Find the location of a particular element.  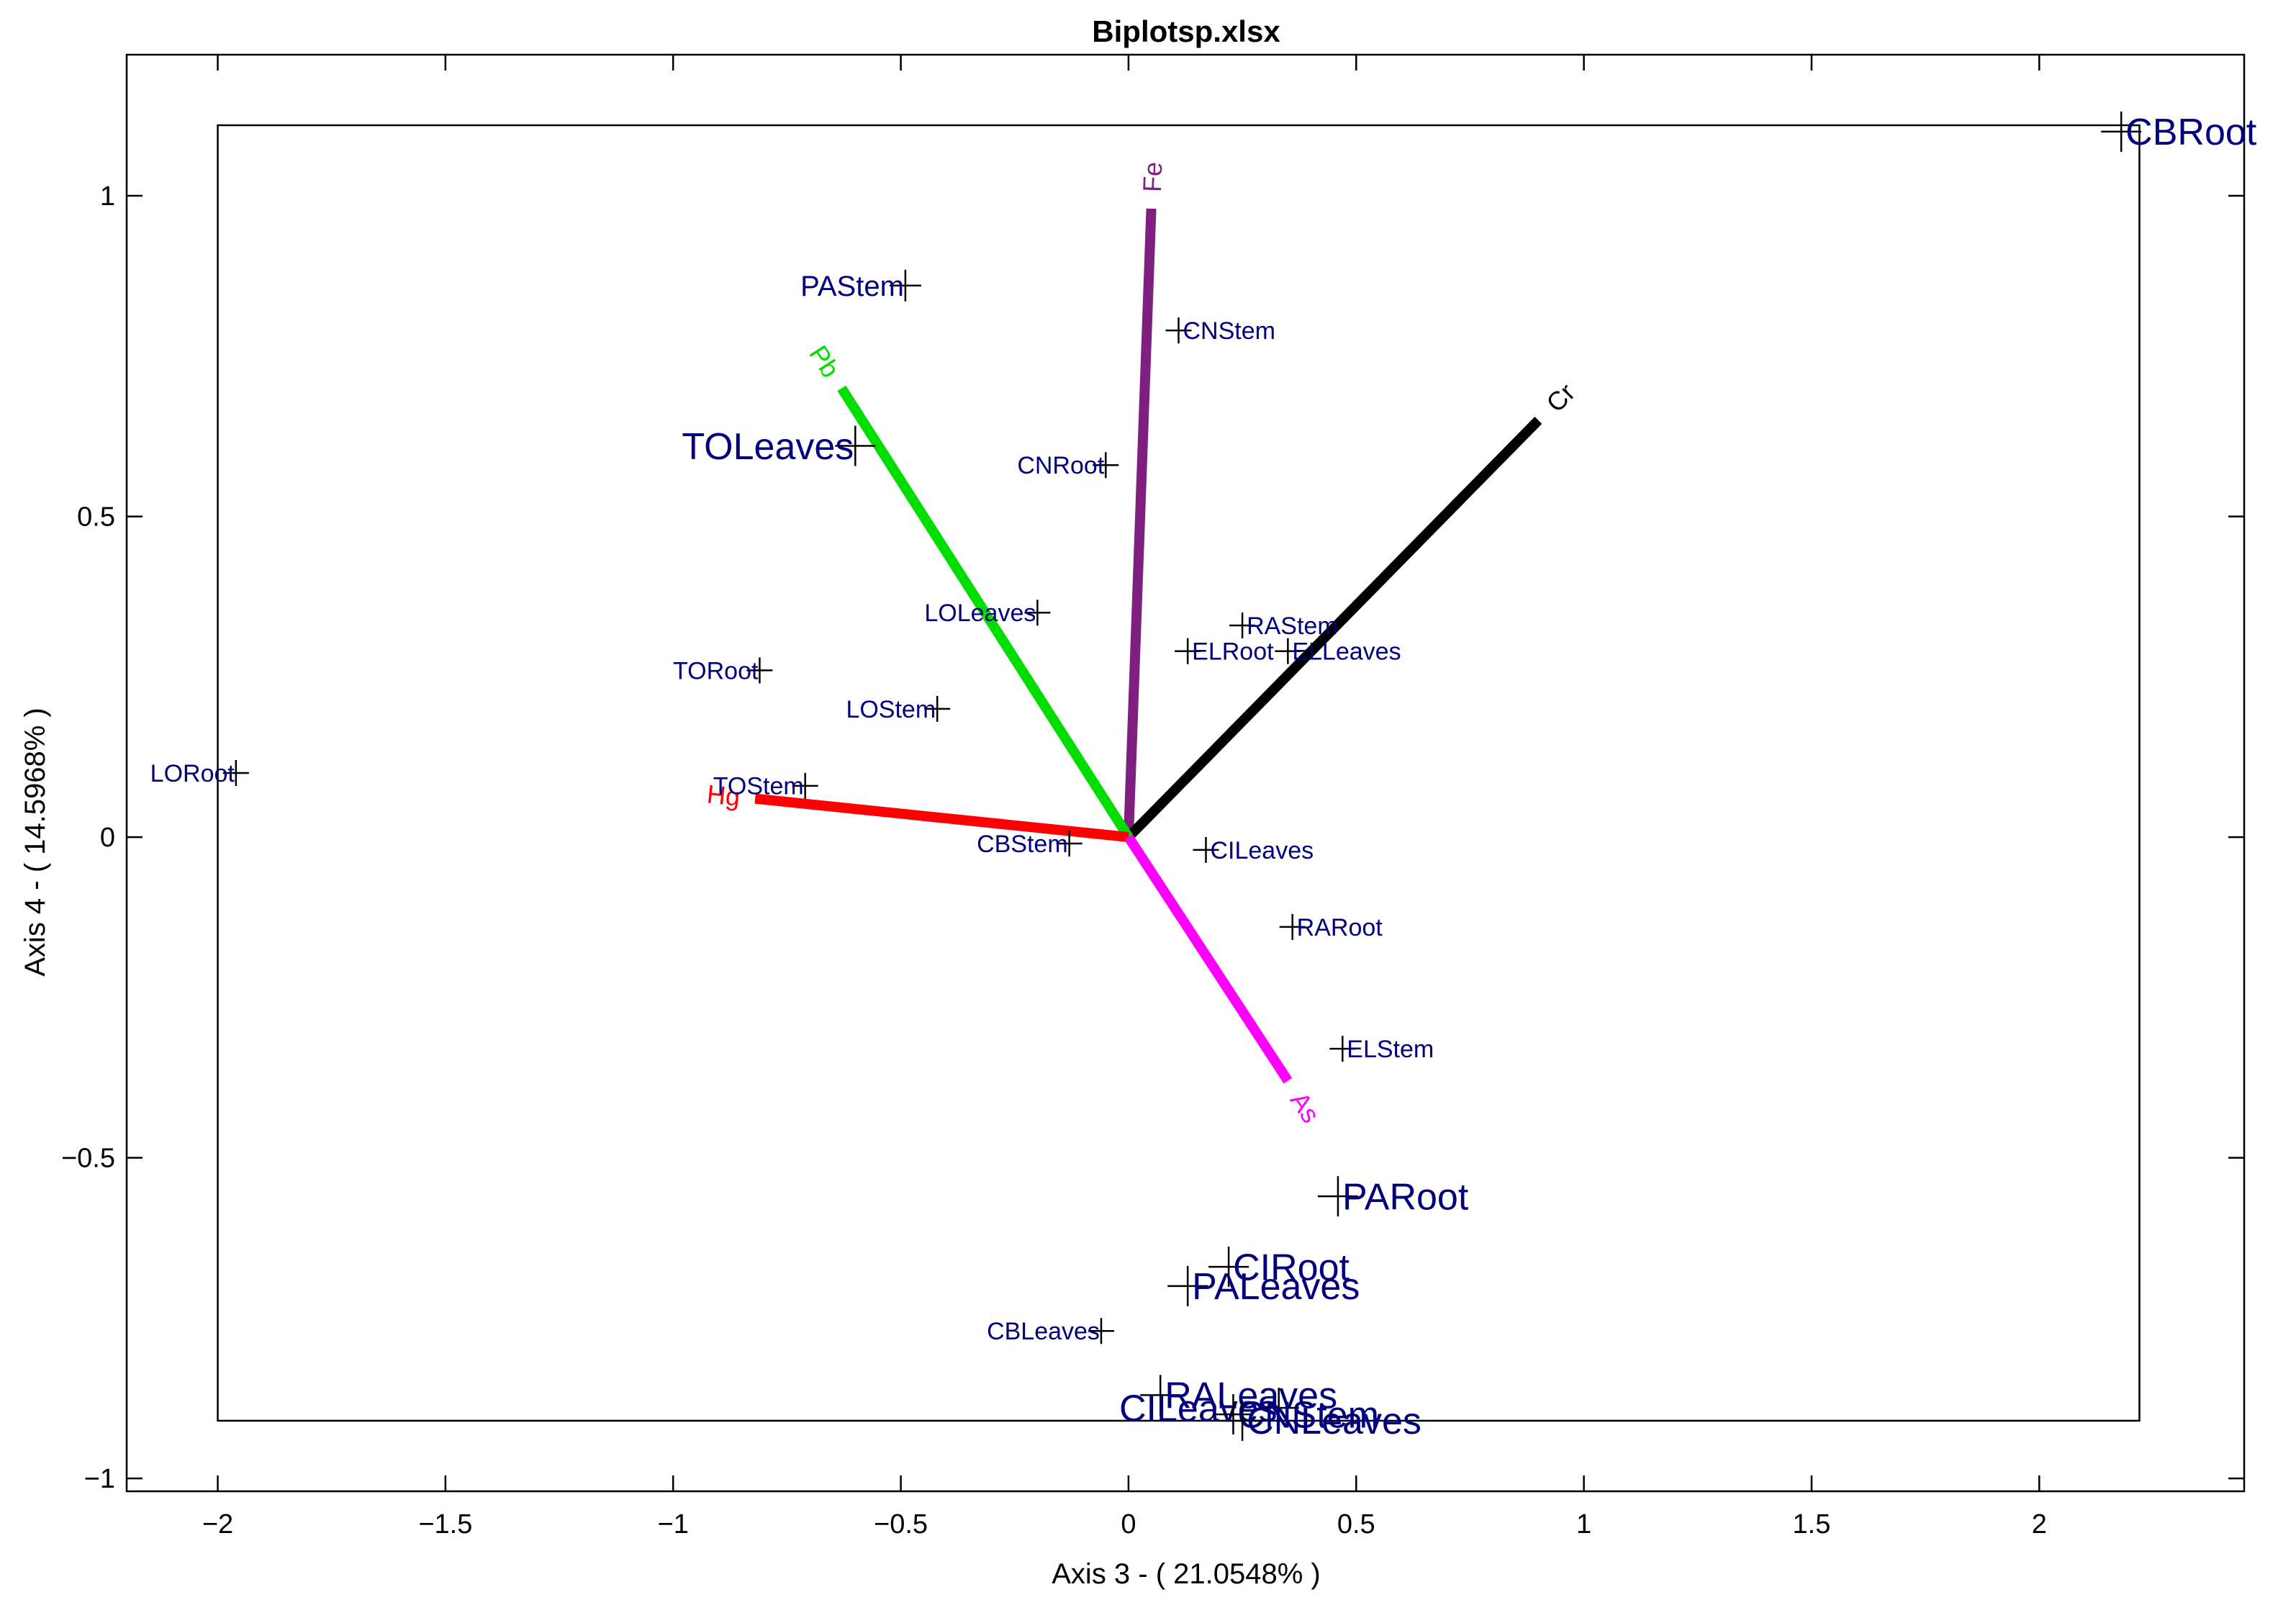

x-tick-label: −2 is located at coordinates (217, 1524).